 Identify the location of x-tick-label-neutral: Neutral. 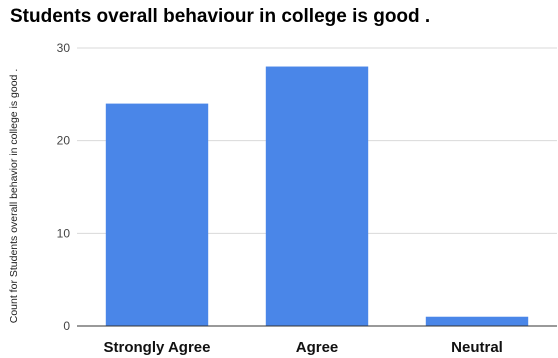
(477, 347).